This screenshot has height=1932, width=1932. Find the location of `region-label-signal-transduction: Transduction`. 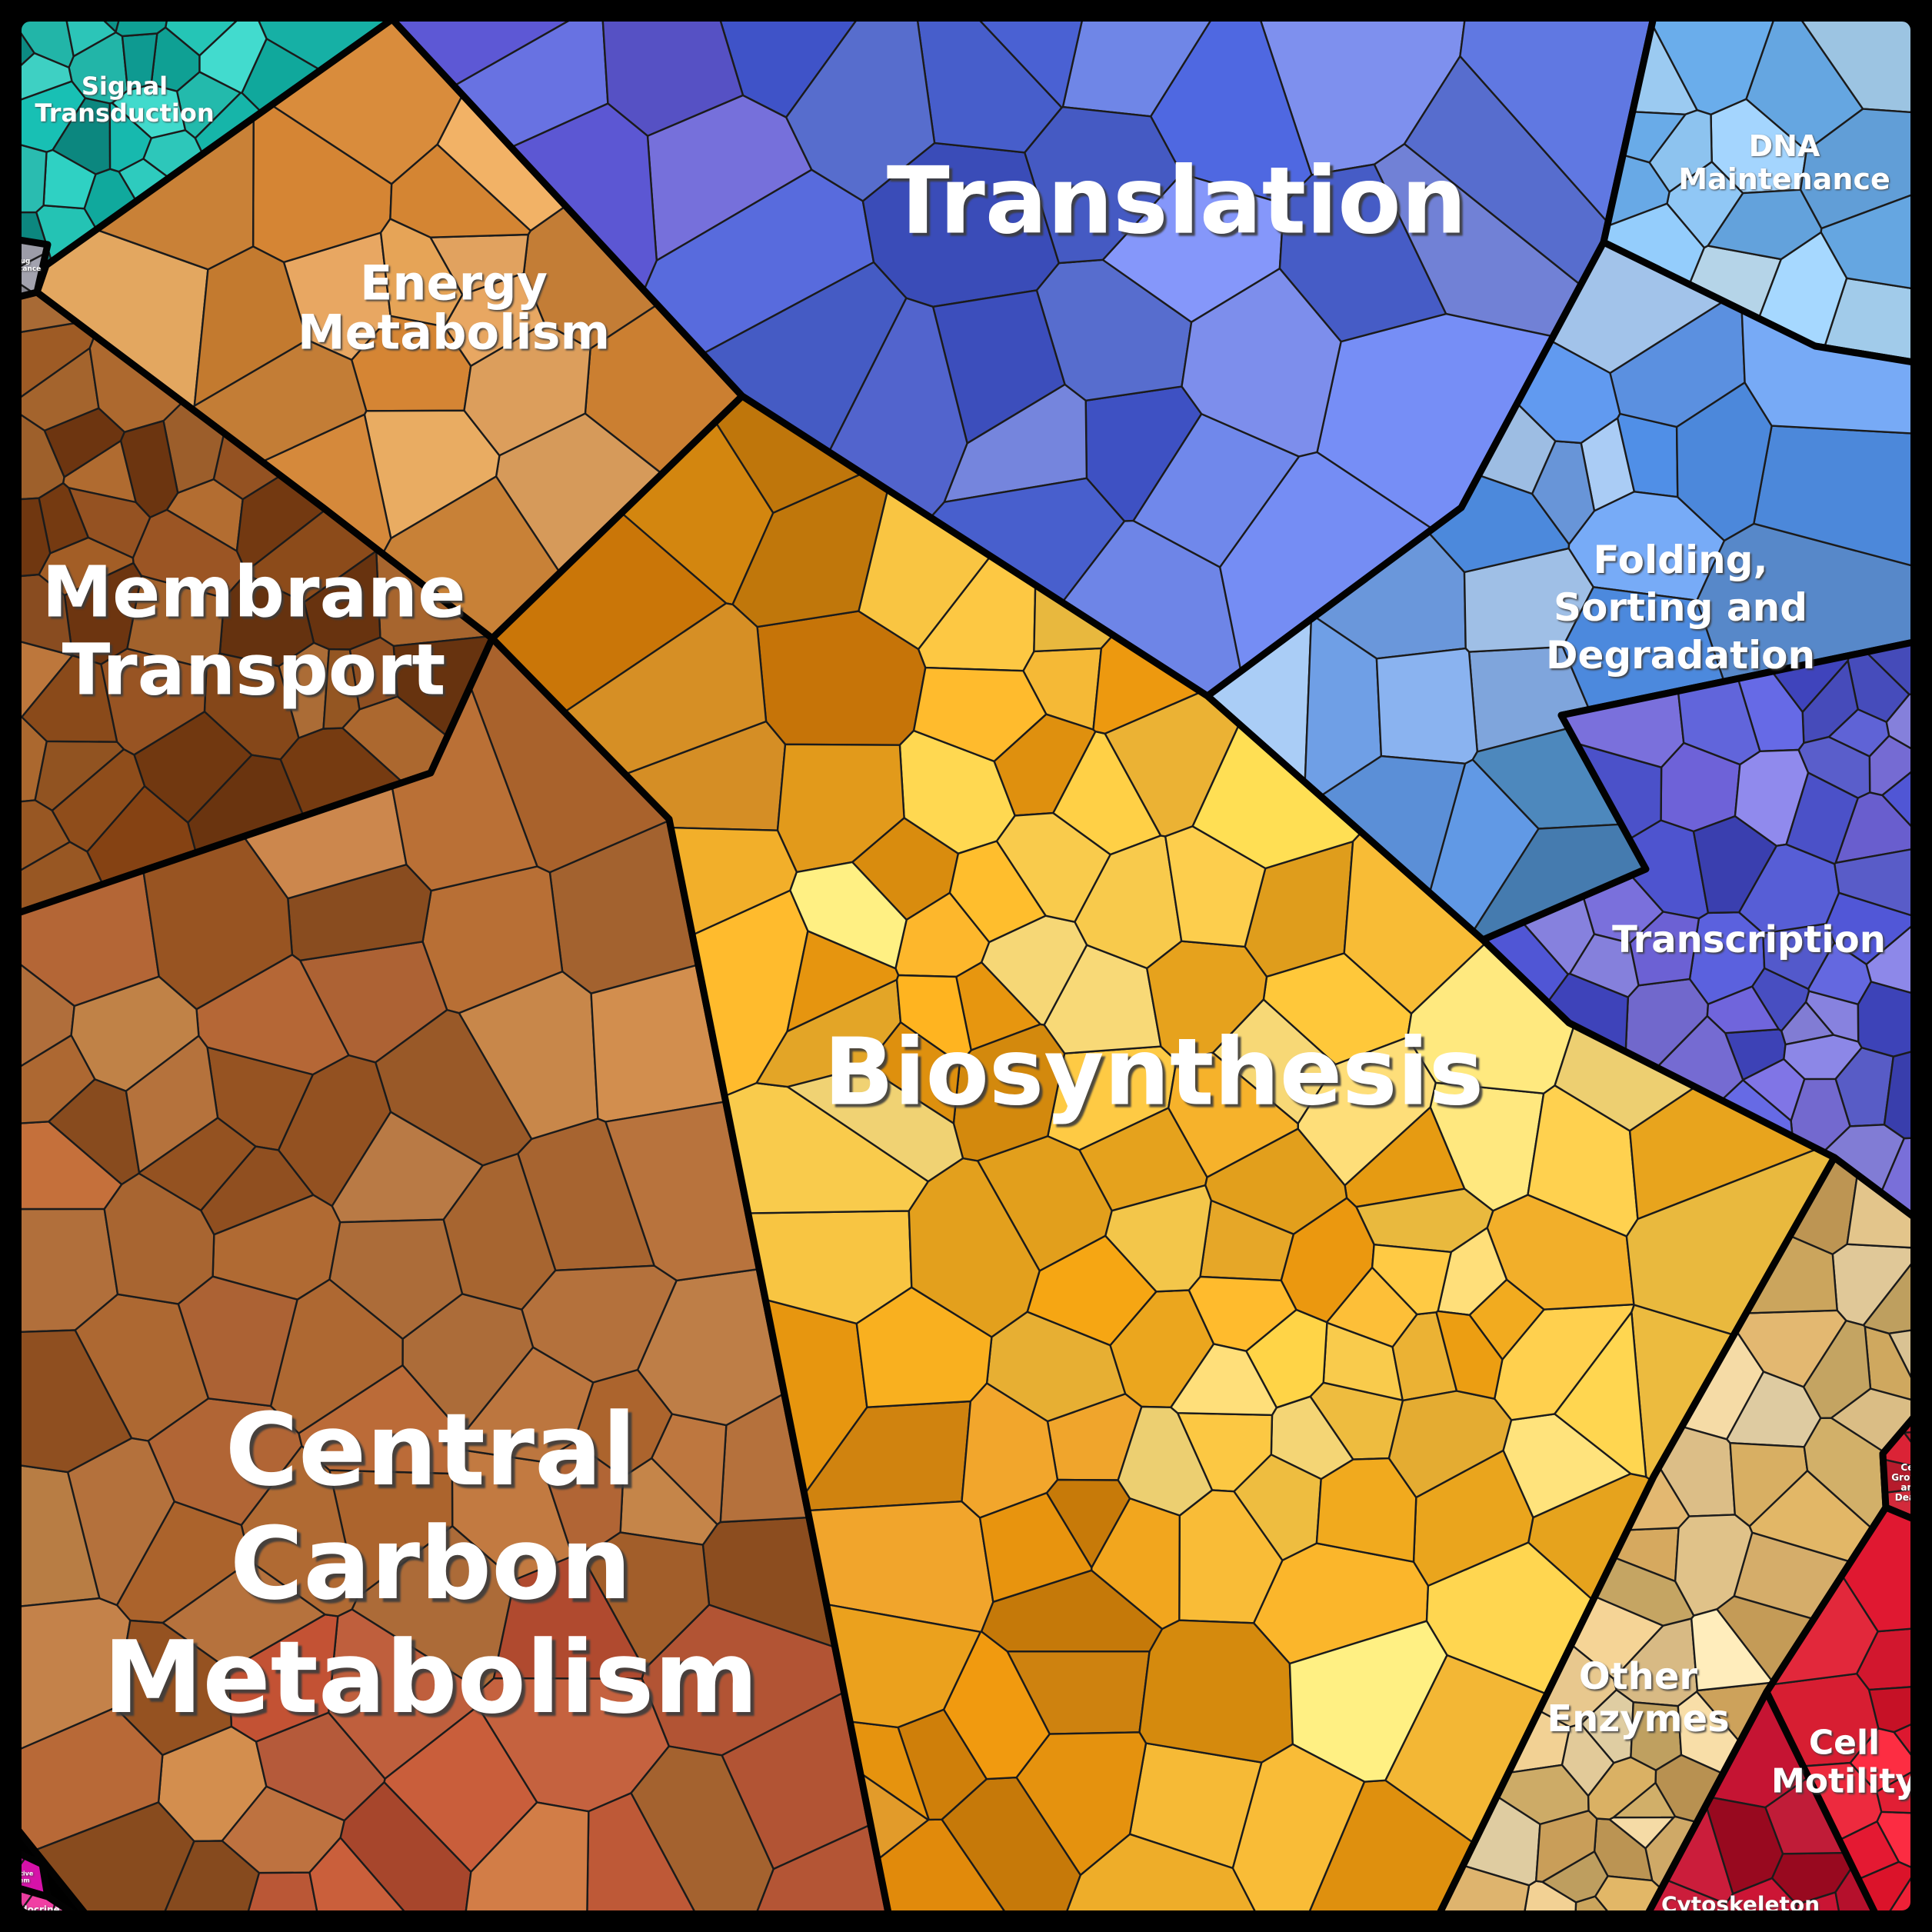

region-label-signal-transduction: Transduction is located at coordinates (124, 113).